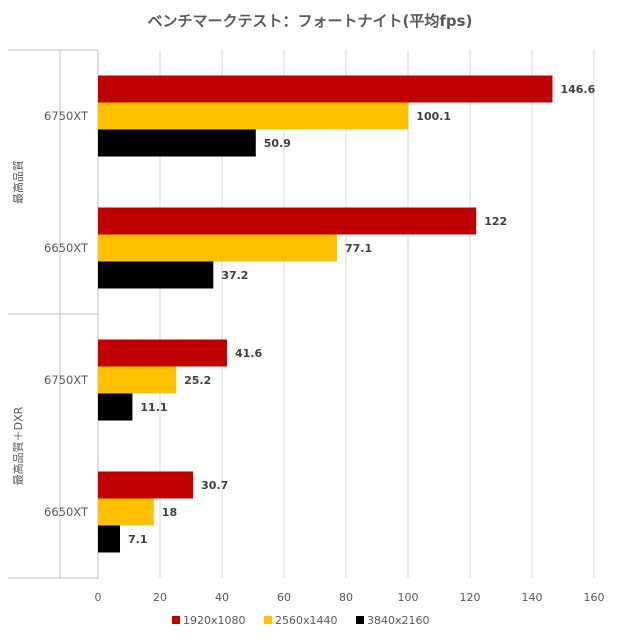 The height and width of the screenshot is (640, 620). Describe the element at coordinates (18, 182) in the screenshot. I see `group-label: 最高品質` at that location.